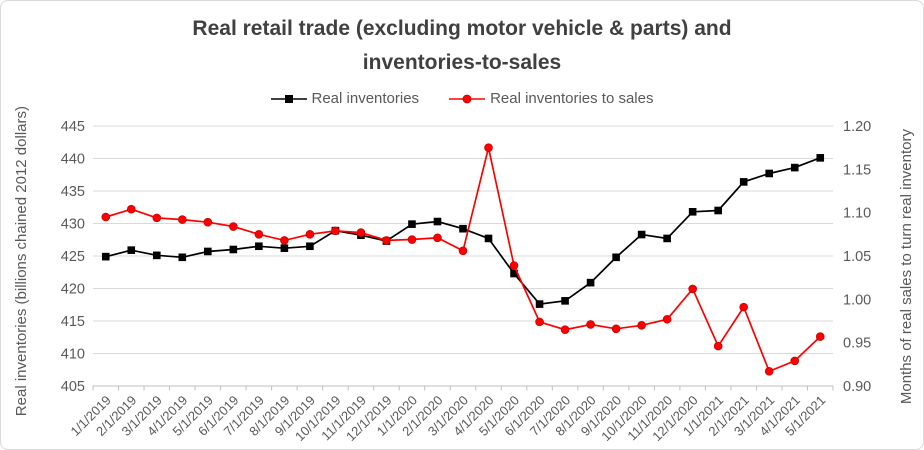  Describe the element at coordinates (857, 300) in the screenshot. I see `right-axis-tick-label: 1.00` at that location.